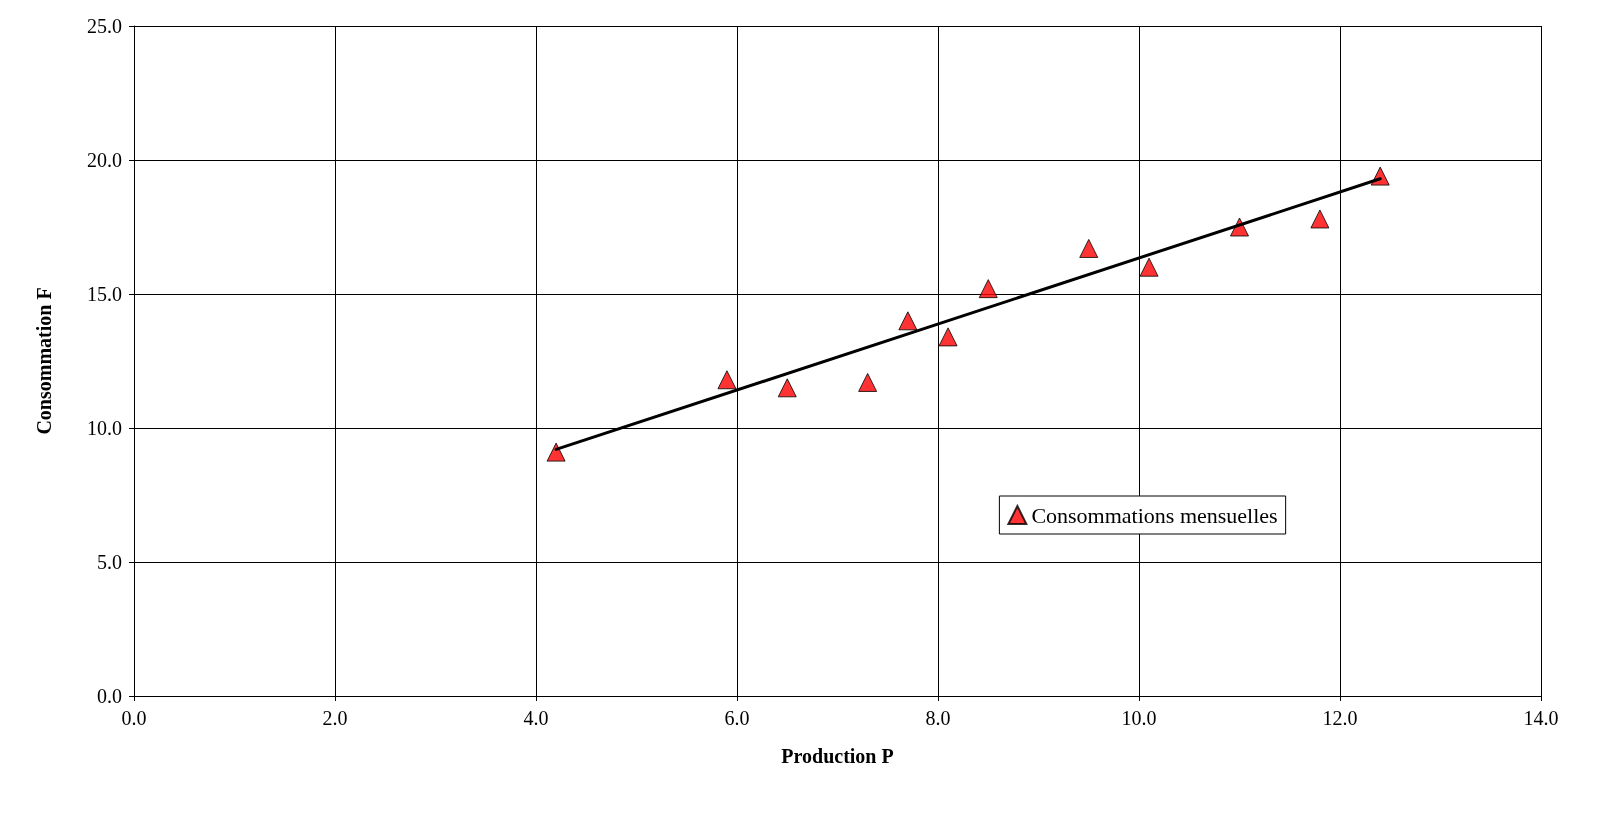  Describe the element at coordinates (134, 718) in the screenshot. I see `x-tick-label: 0.0` at that location.